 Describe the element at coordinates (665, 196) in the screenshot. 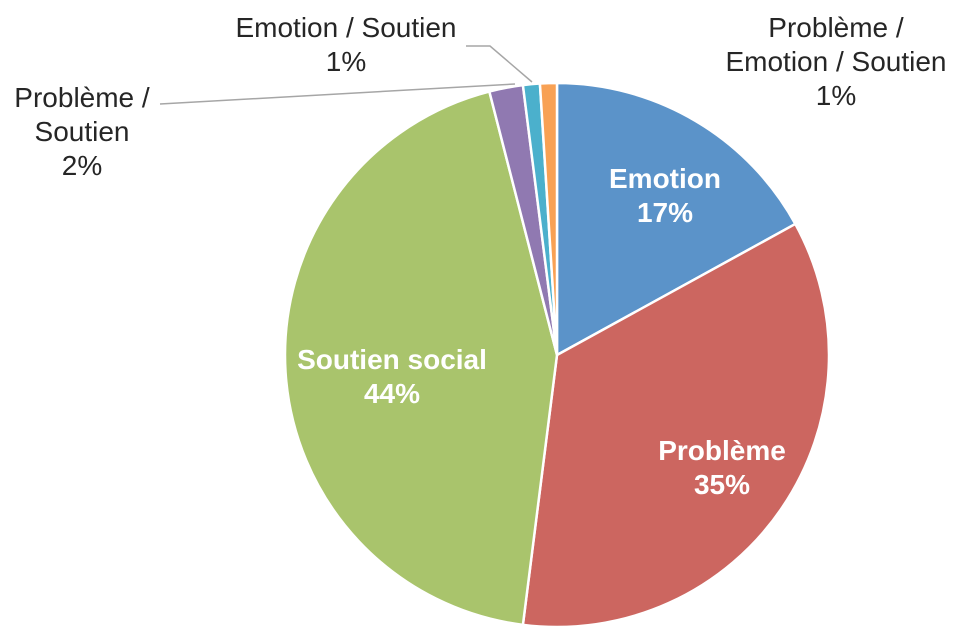

I see `slice-label: Emotion 17%` at that location.